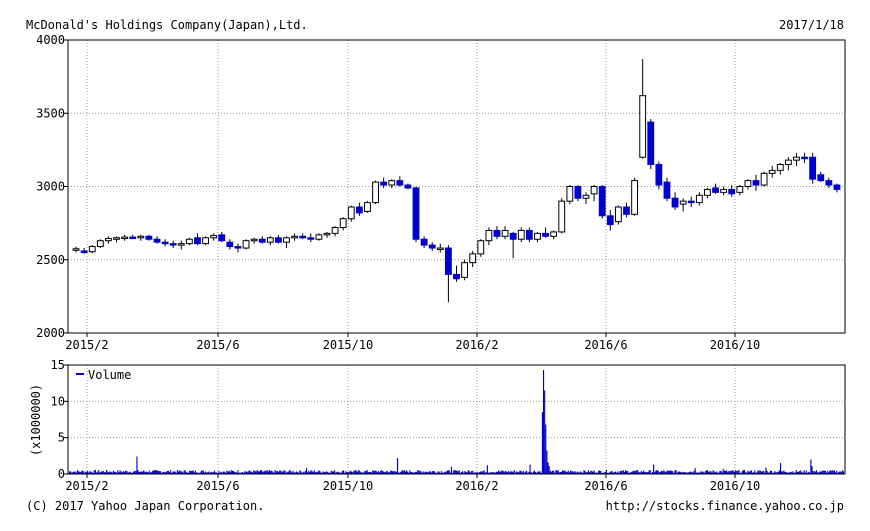 This screenshot has height=531, width=870. What do you see at coordinates (412, 342) in the screenshot?
I see `price-x-ticks: 2015/2 2015/6 2015/10 2016/2 2016/6 2016/10` at bounding box center [412, 342].